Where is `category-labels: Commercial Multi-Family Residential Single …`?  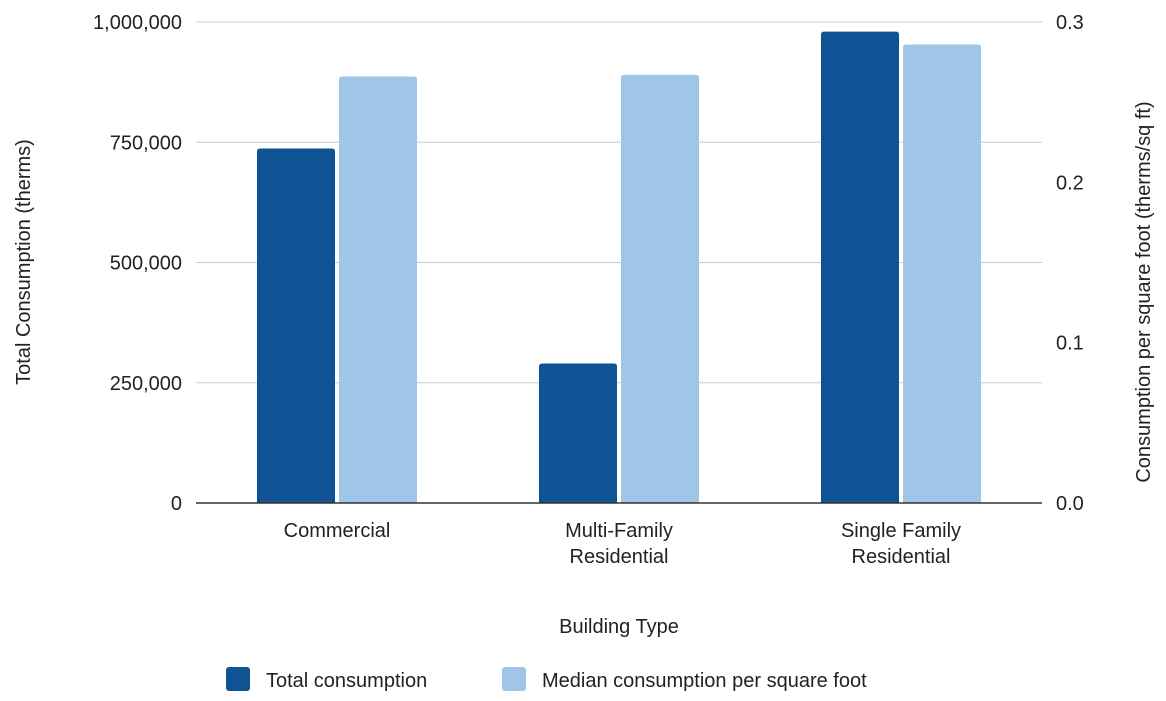
category-labels: Commercial Multi-Family Residential Single … is located at coordinates (622, 544).